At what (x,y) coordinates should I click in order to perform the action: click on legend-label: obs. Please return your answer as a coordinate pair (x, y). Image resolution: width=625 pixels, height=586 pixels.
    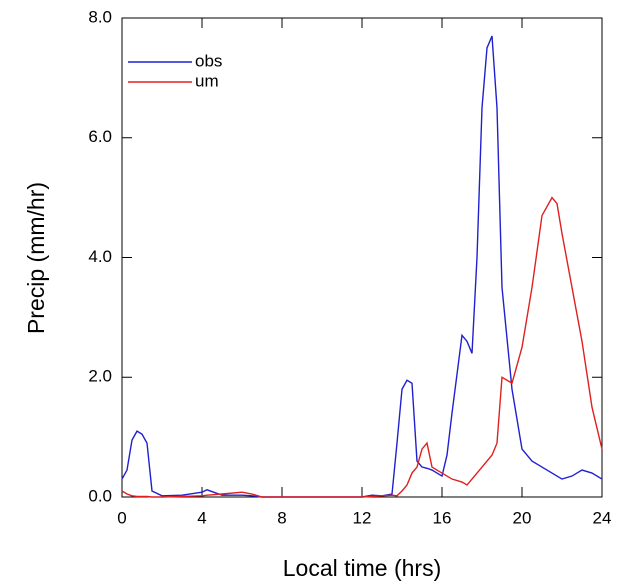
    Looking at the image, I should click on (208, 60).